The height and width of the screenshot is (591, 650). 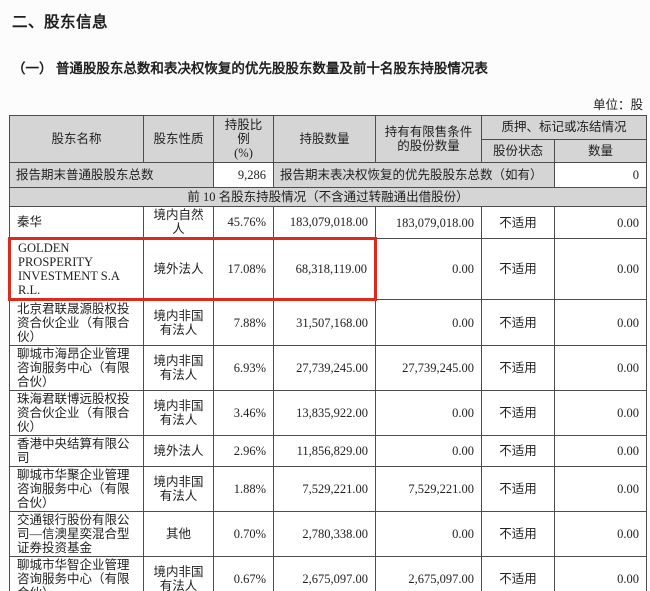 What do you see at coordinates (324, 222) in the screenshot?
I see `holding-quantity-cell: 183,079,018.00` at bounding box center [324, 222].